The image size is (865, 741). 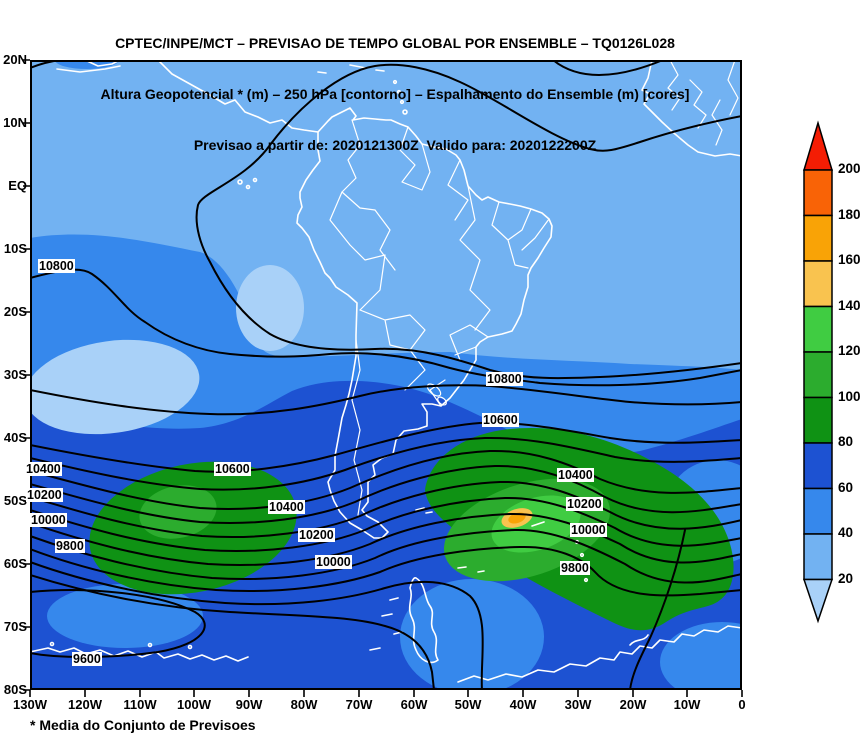 What do you see at coordinates (523, 704) in the screenshot?
I see `lon-label: 40W` at bounding box center [523, 704].